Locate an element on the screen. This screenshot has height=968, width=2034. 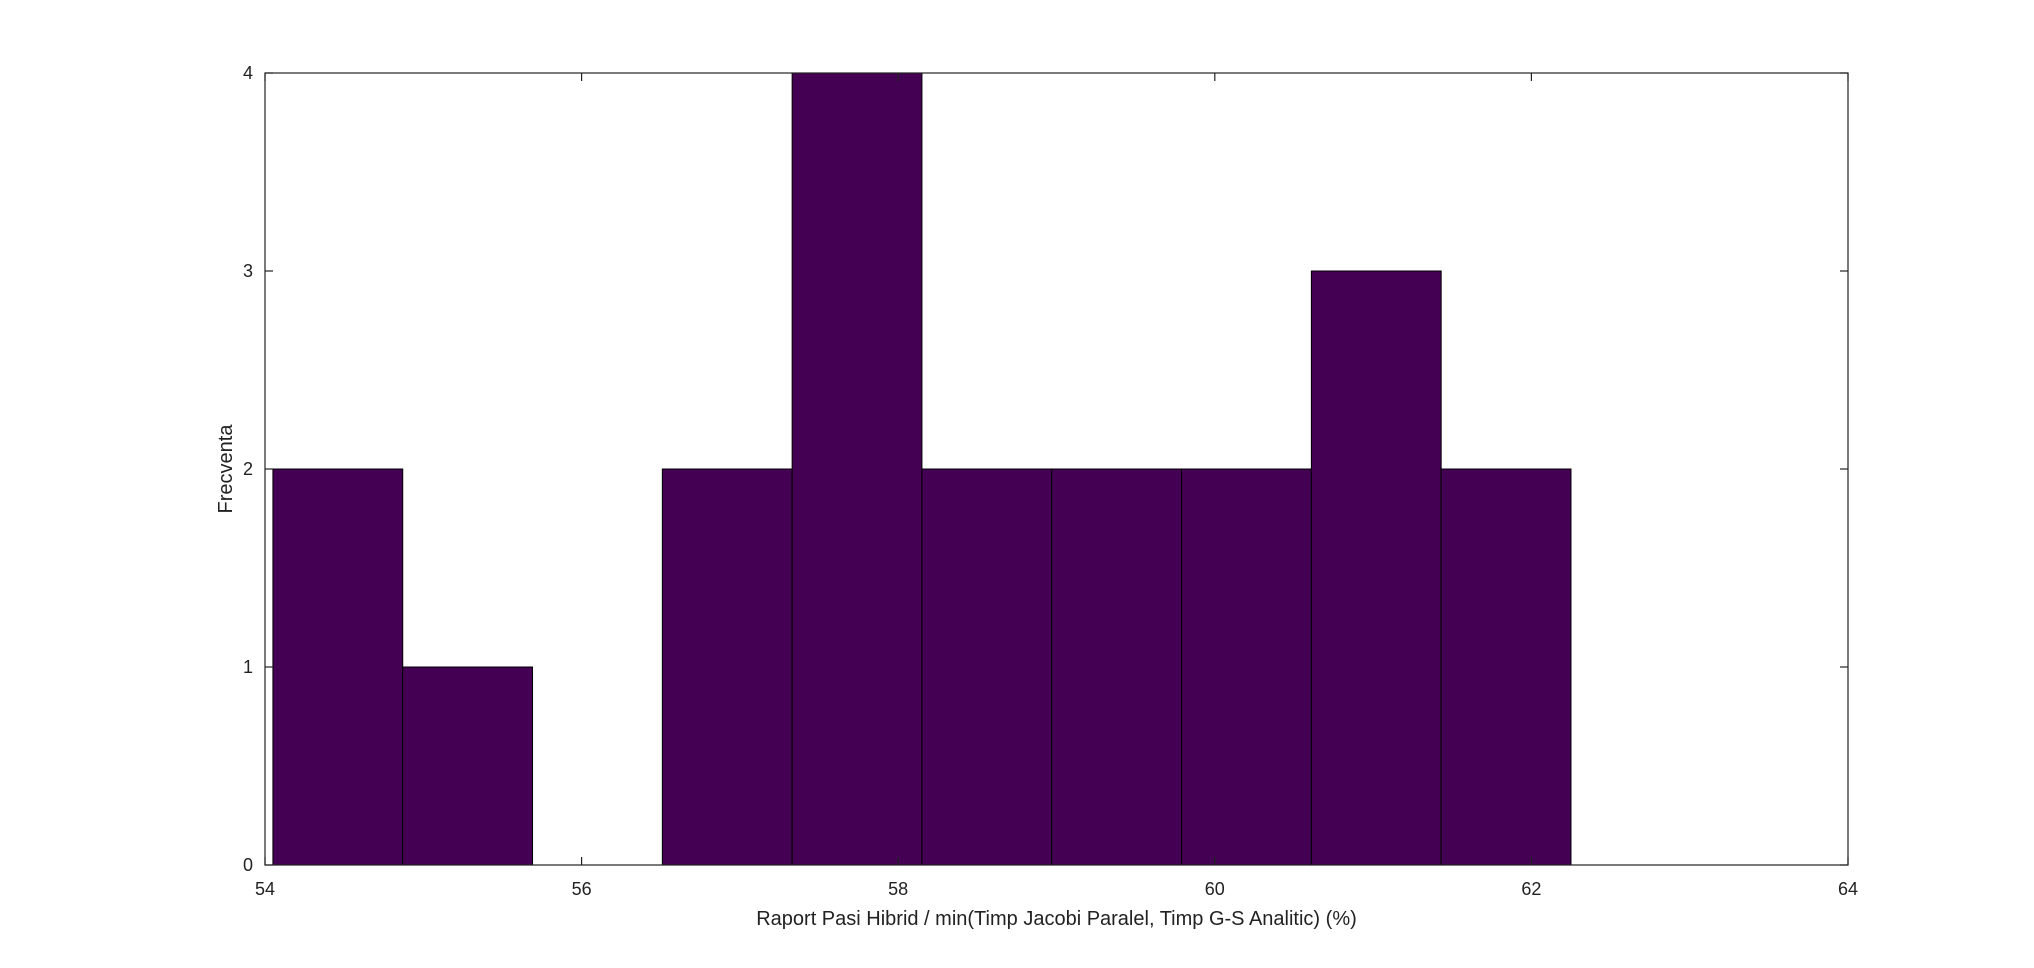
y-axis-label: Frecventa is located at coordinates (226, 469).